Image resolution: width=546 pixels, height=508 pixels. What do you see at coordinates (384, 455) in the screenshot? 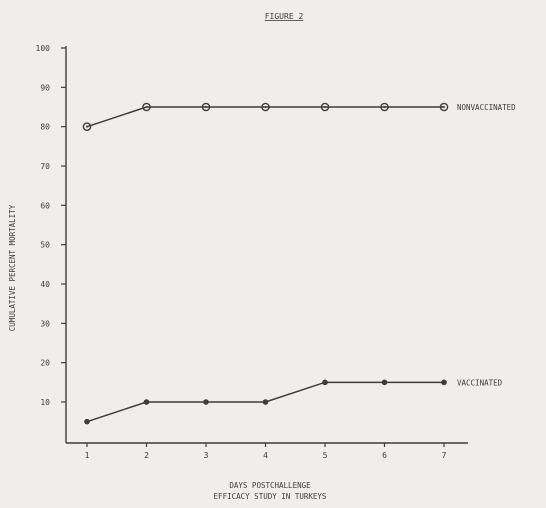
I see `x-tick-label: 6` at bounding box center [384, 455].